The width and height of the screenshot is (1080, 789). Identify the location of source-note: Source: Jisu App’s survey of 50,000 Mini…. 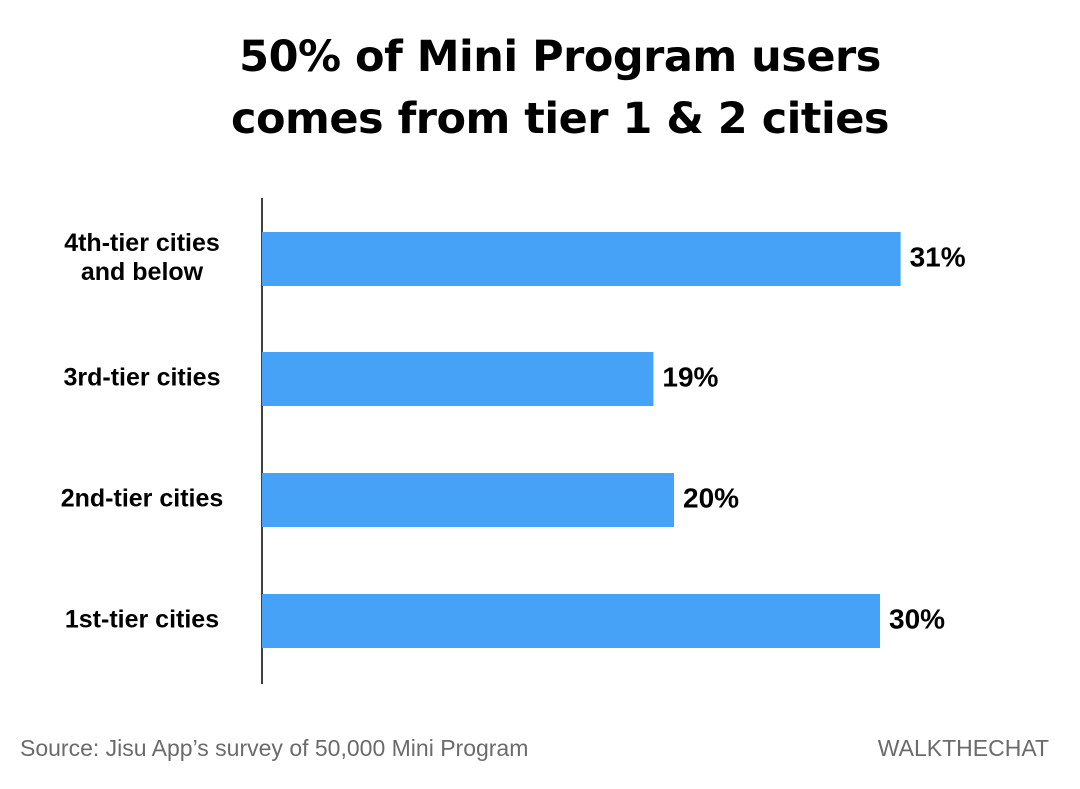
(274, 748).